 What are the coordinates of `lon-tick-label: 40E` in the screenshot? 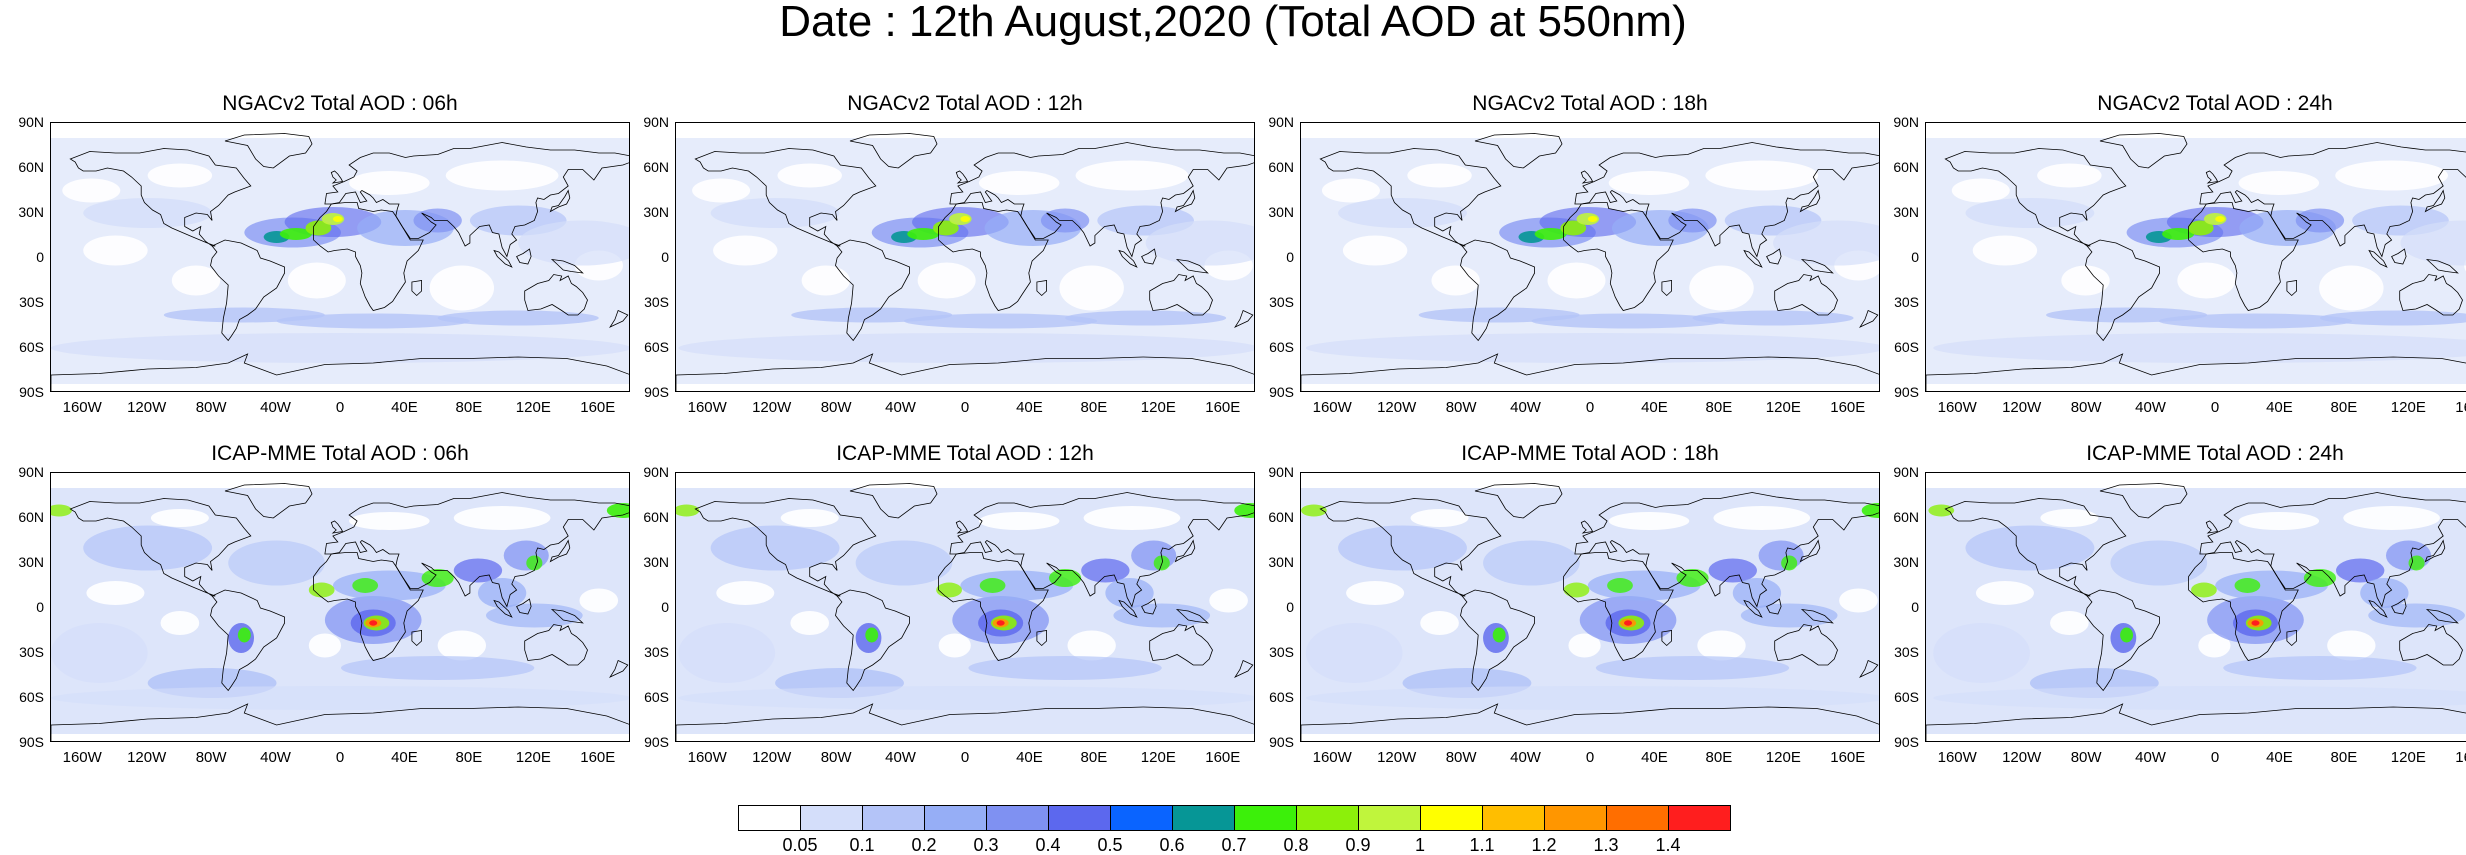 It's located at (1029, 407).